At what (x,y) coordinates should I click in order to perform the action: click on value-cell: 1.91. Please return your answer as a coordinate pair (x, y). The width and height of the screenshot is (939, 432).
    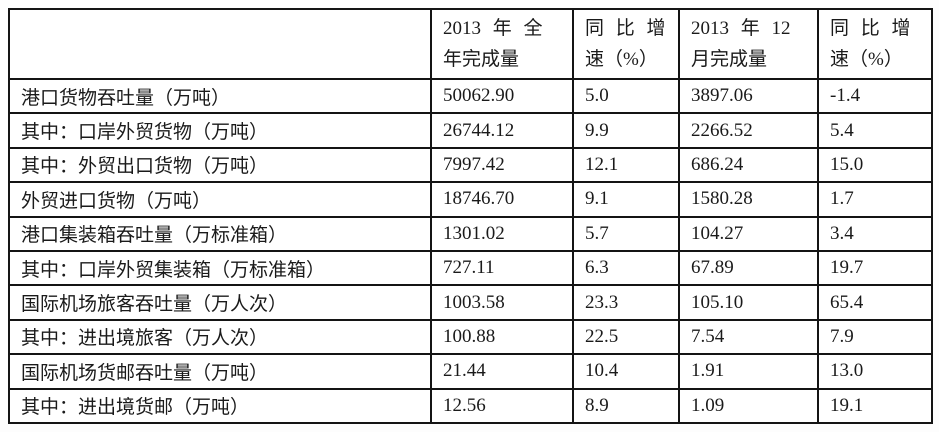
    Looking at the image, I should click on (748, 371).